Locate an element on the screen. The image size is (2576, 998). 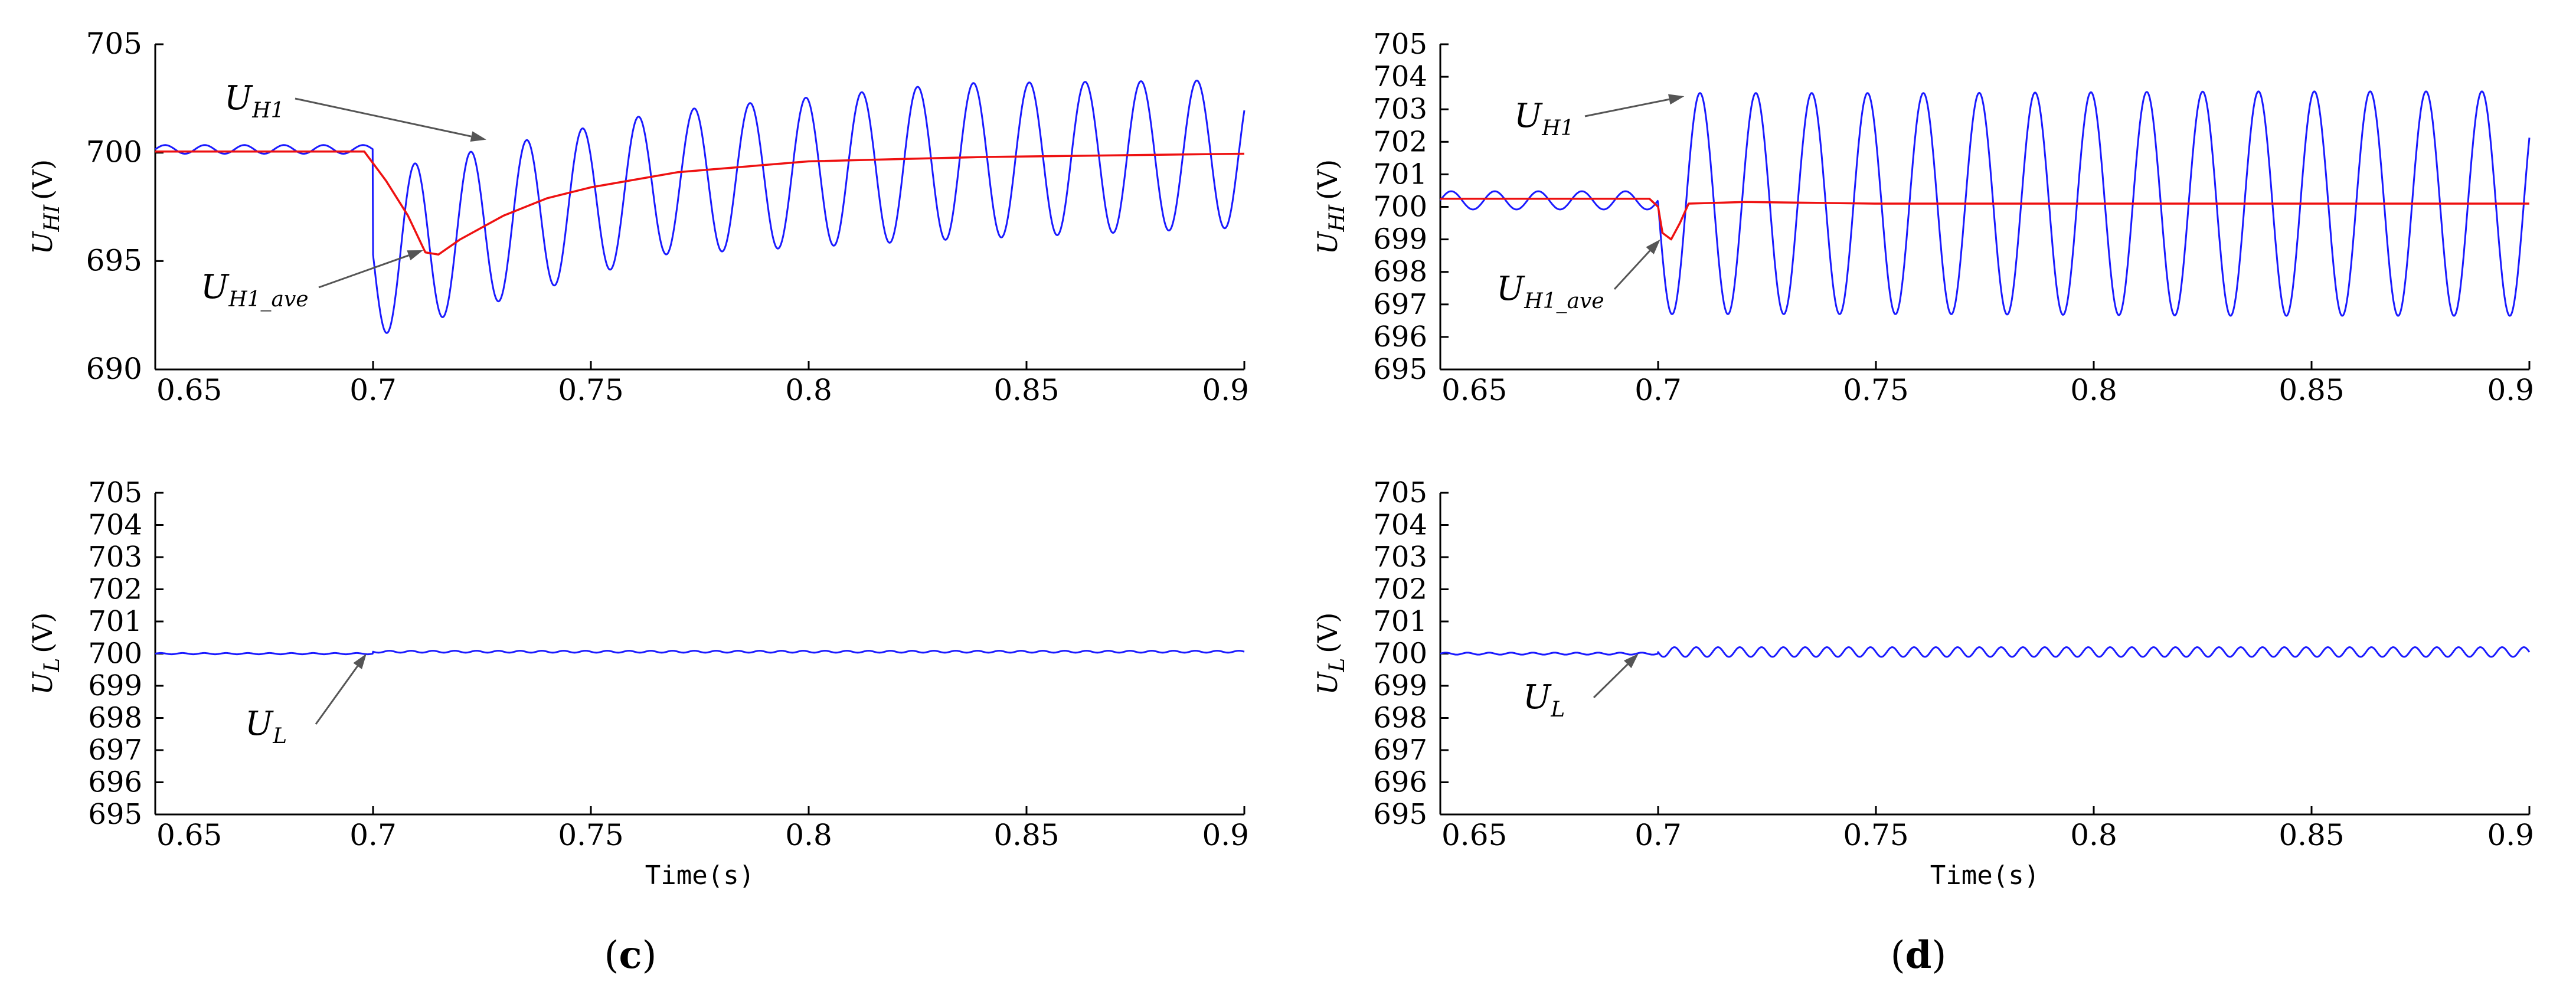
y-axis-label-subscript: L is located at coordinates (52, 665).